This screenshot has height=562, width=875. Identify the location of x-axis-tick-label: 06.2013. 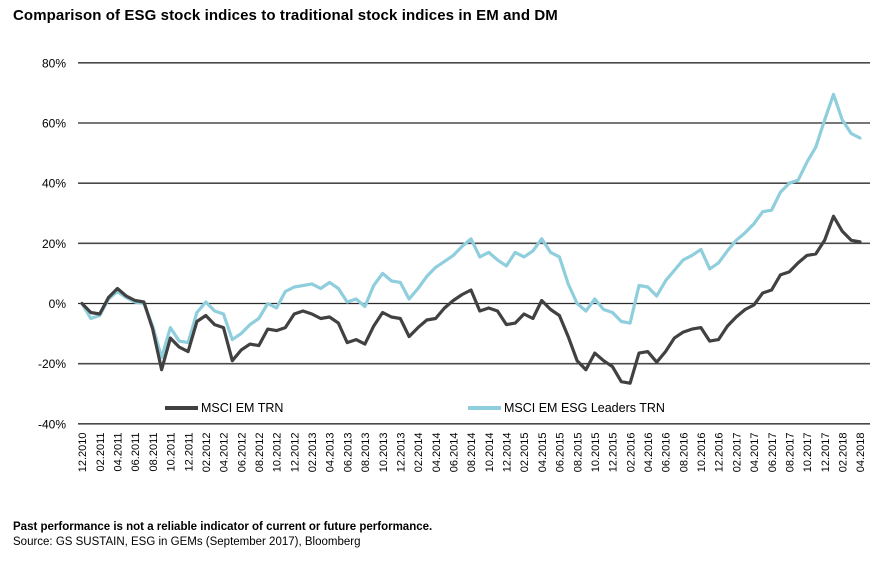
(348, 453).